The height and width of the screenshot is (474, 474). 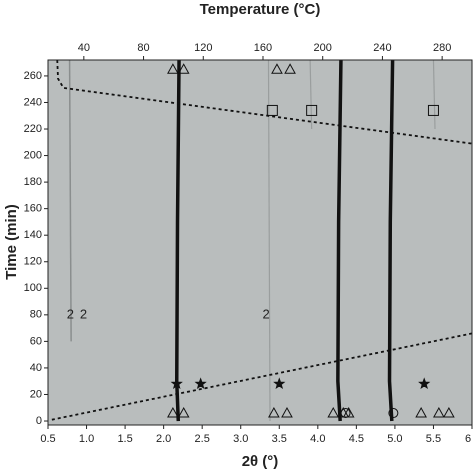 I want to click on y-tick-label: 240, so click(x=33, y=102).